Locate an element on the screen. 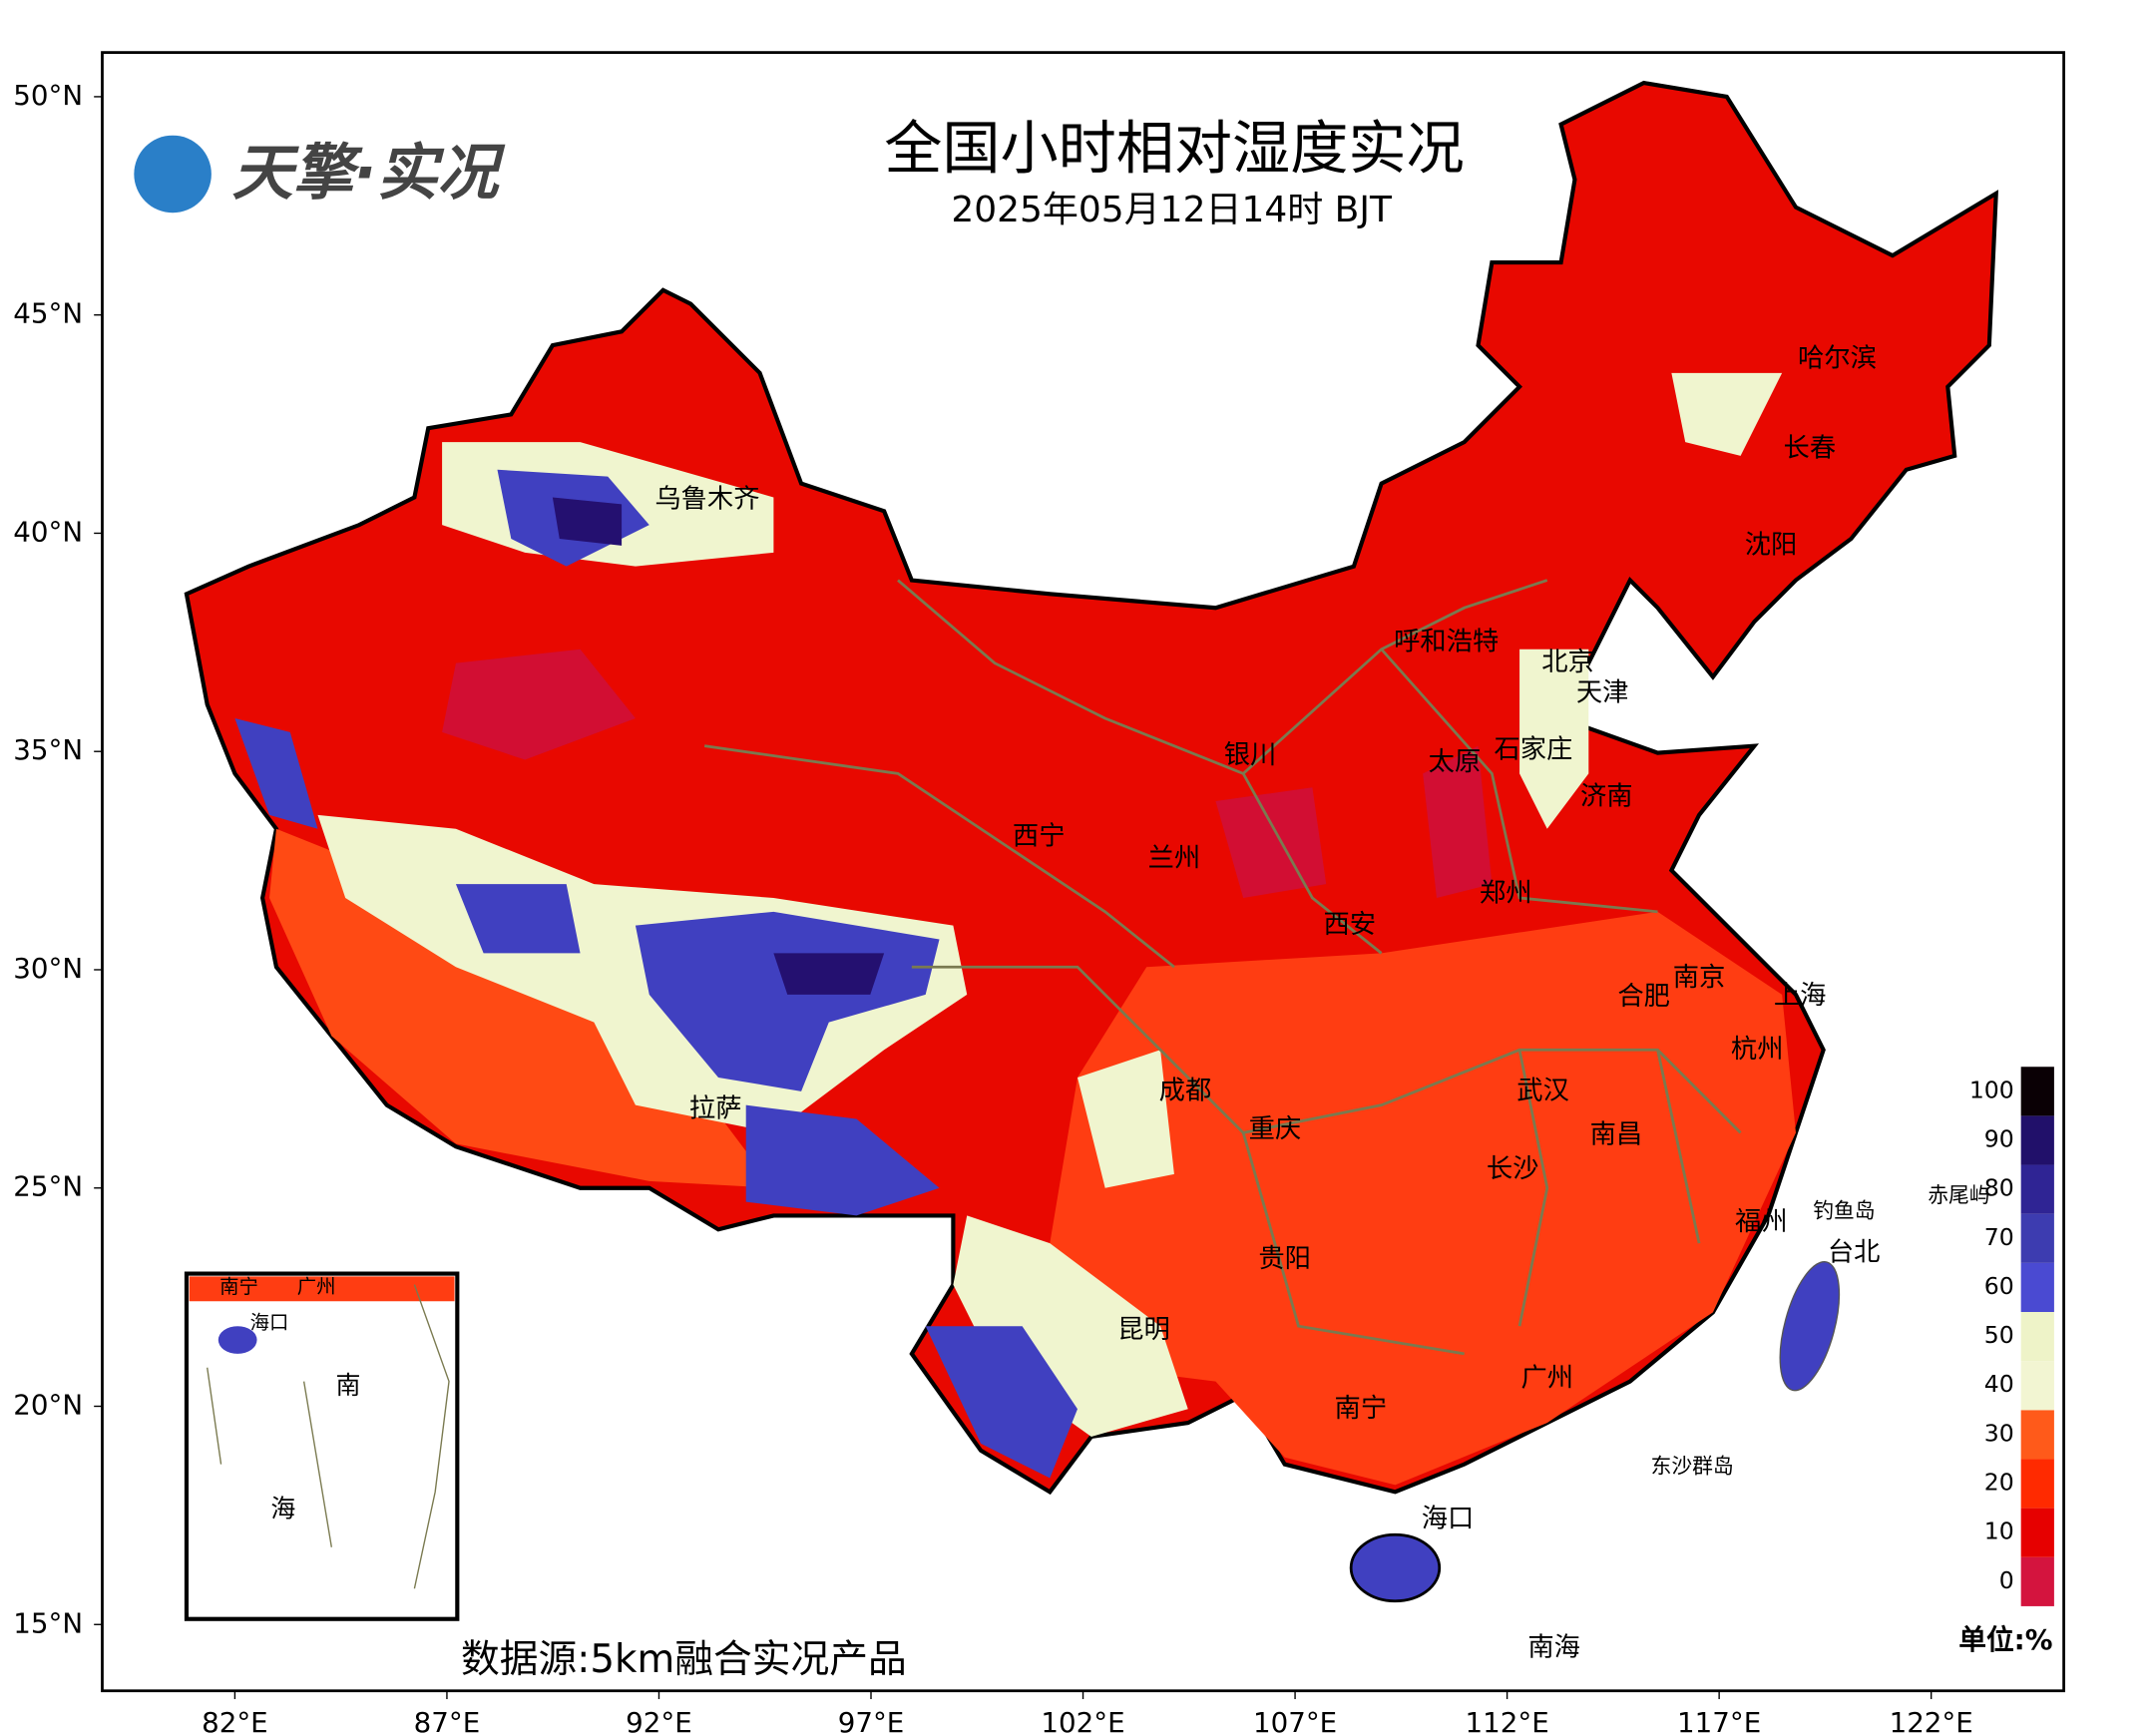 The image size is (2155, 1736). dry-core-area is located at coordinates (967, 773).